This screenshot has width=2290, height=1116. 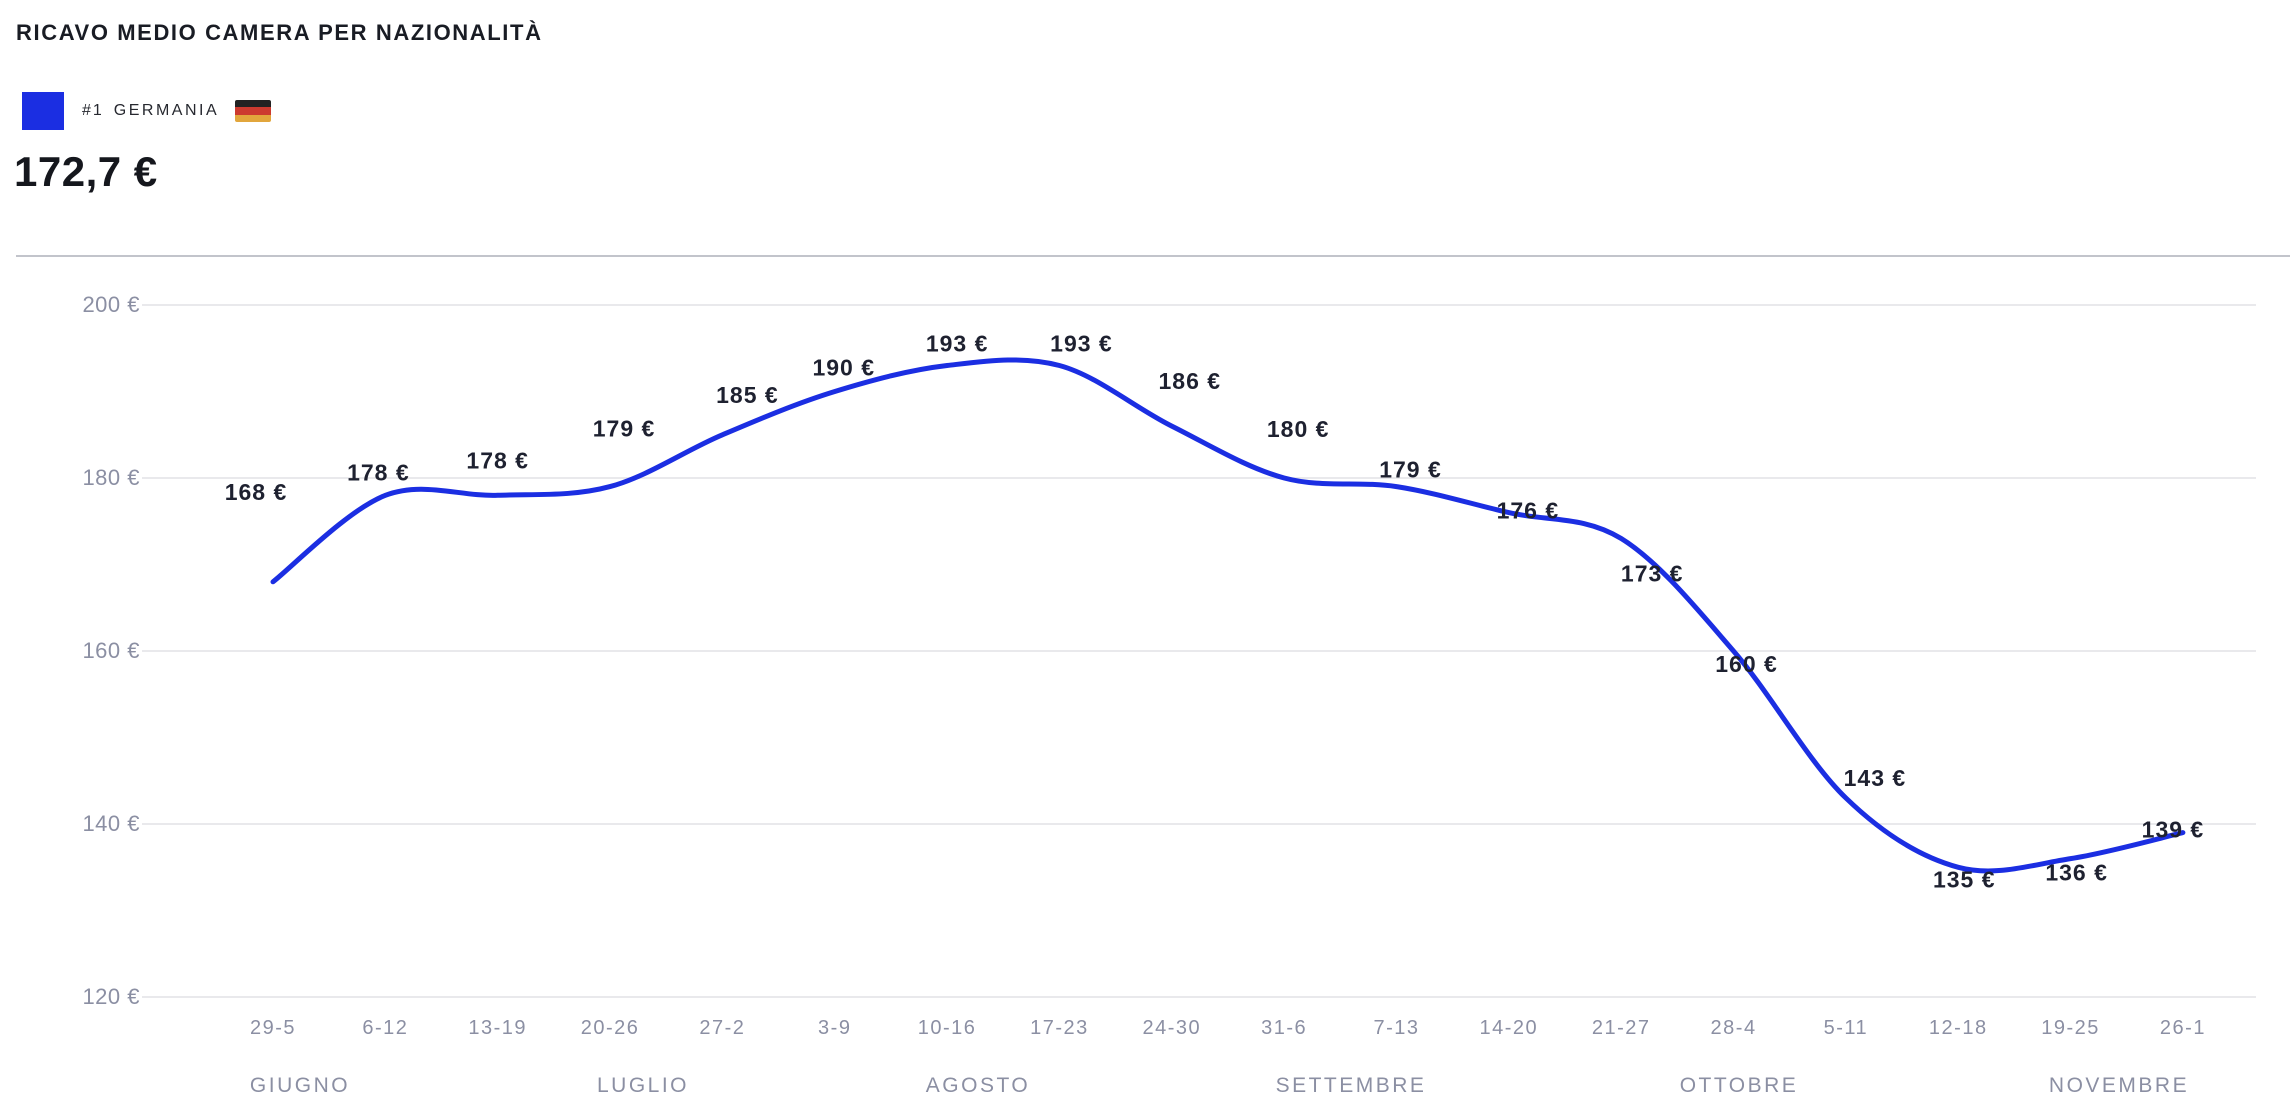 What do you see at coordinates (256, 492) in the screenshot?
I see `data-label: 168 €` at bounding box center [256, 492].